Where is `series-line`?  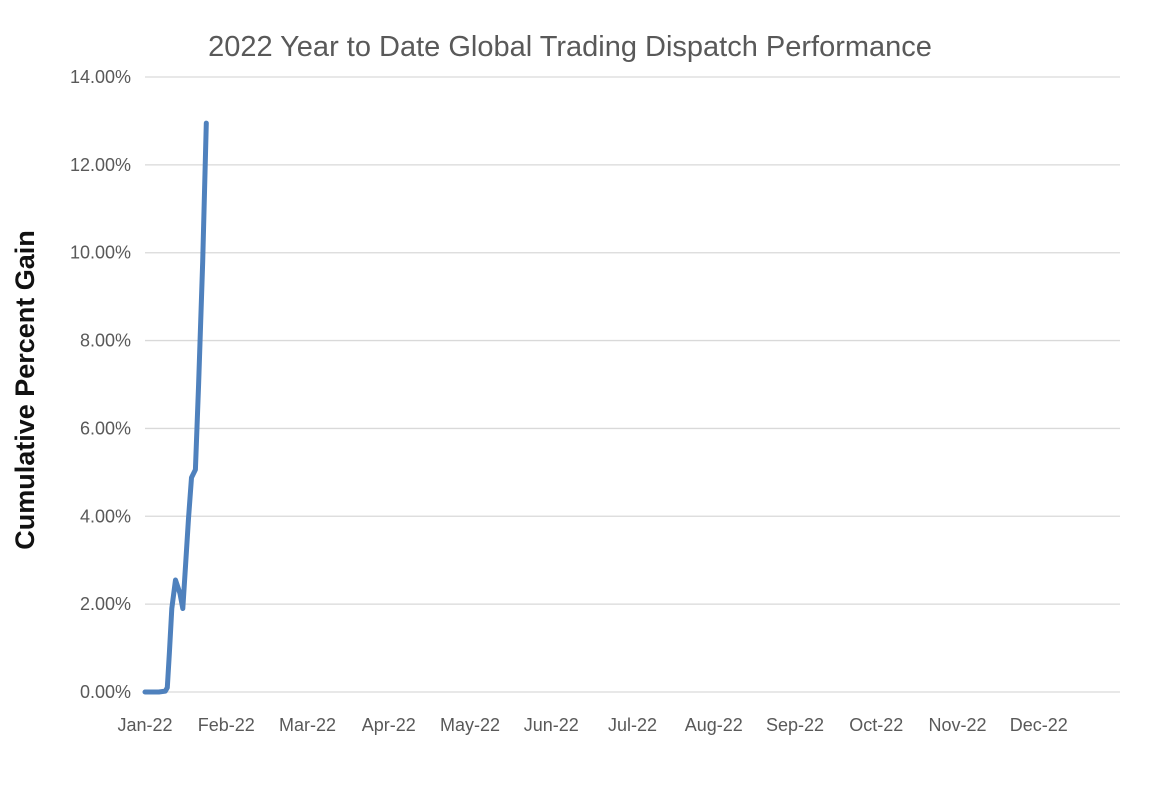 series-line is located at coordinates (175, 407).